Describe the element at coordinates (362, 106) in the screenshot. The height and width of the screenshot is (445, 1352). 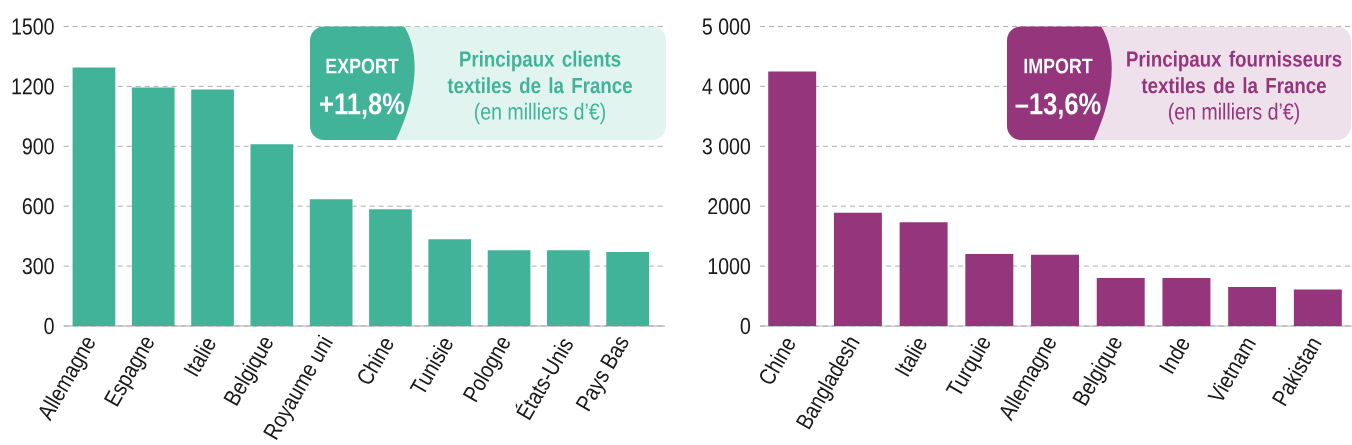
I see `annotation: +11,8%` at that location.